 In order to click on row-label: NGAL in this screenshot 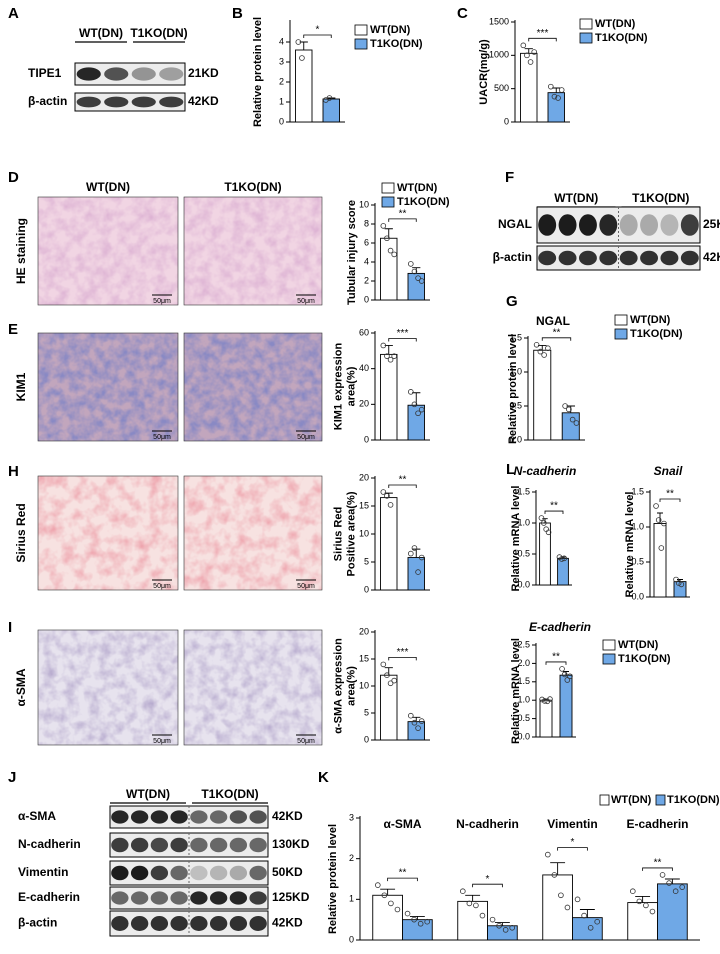, I will do `click(515, 224)`.